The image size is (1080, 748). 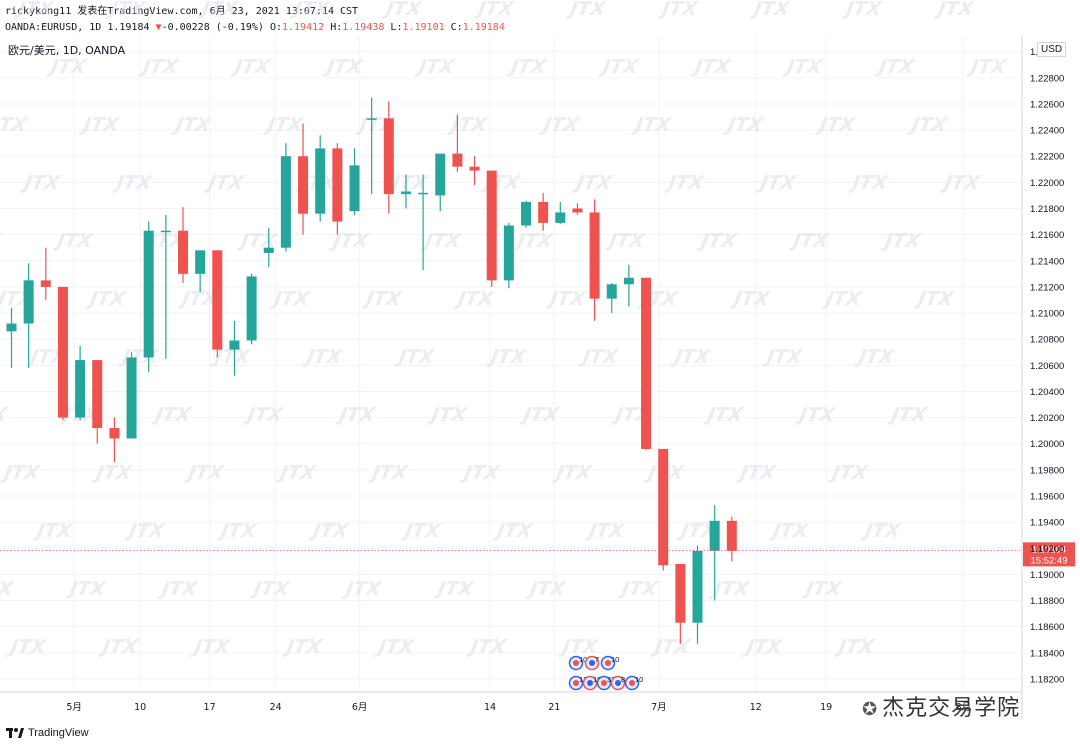 I want to click on price-tick-label: 1.19400, so click(x=1047, y=523).